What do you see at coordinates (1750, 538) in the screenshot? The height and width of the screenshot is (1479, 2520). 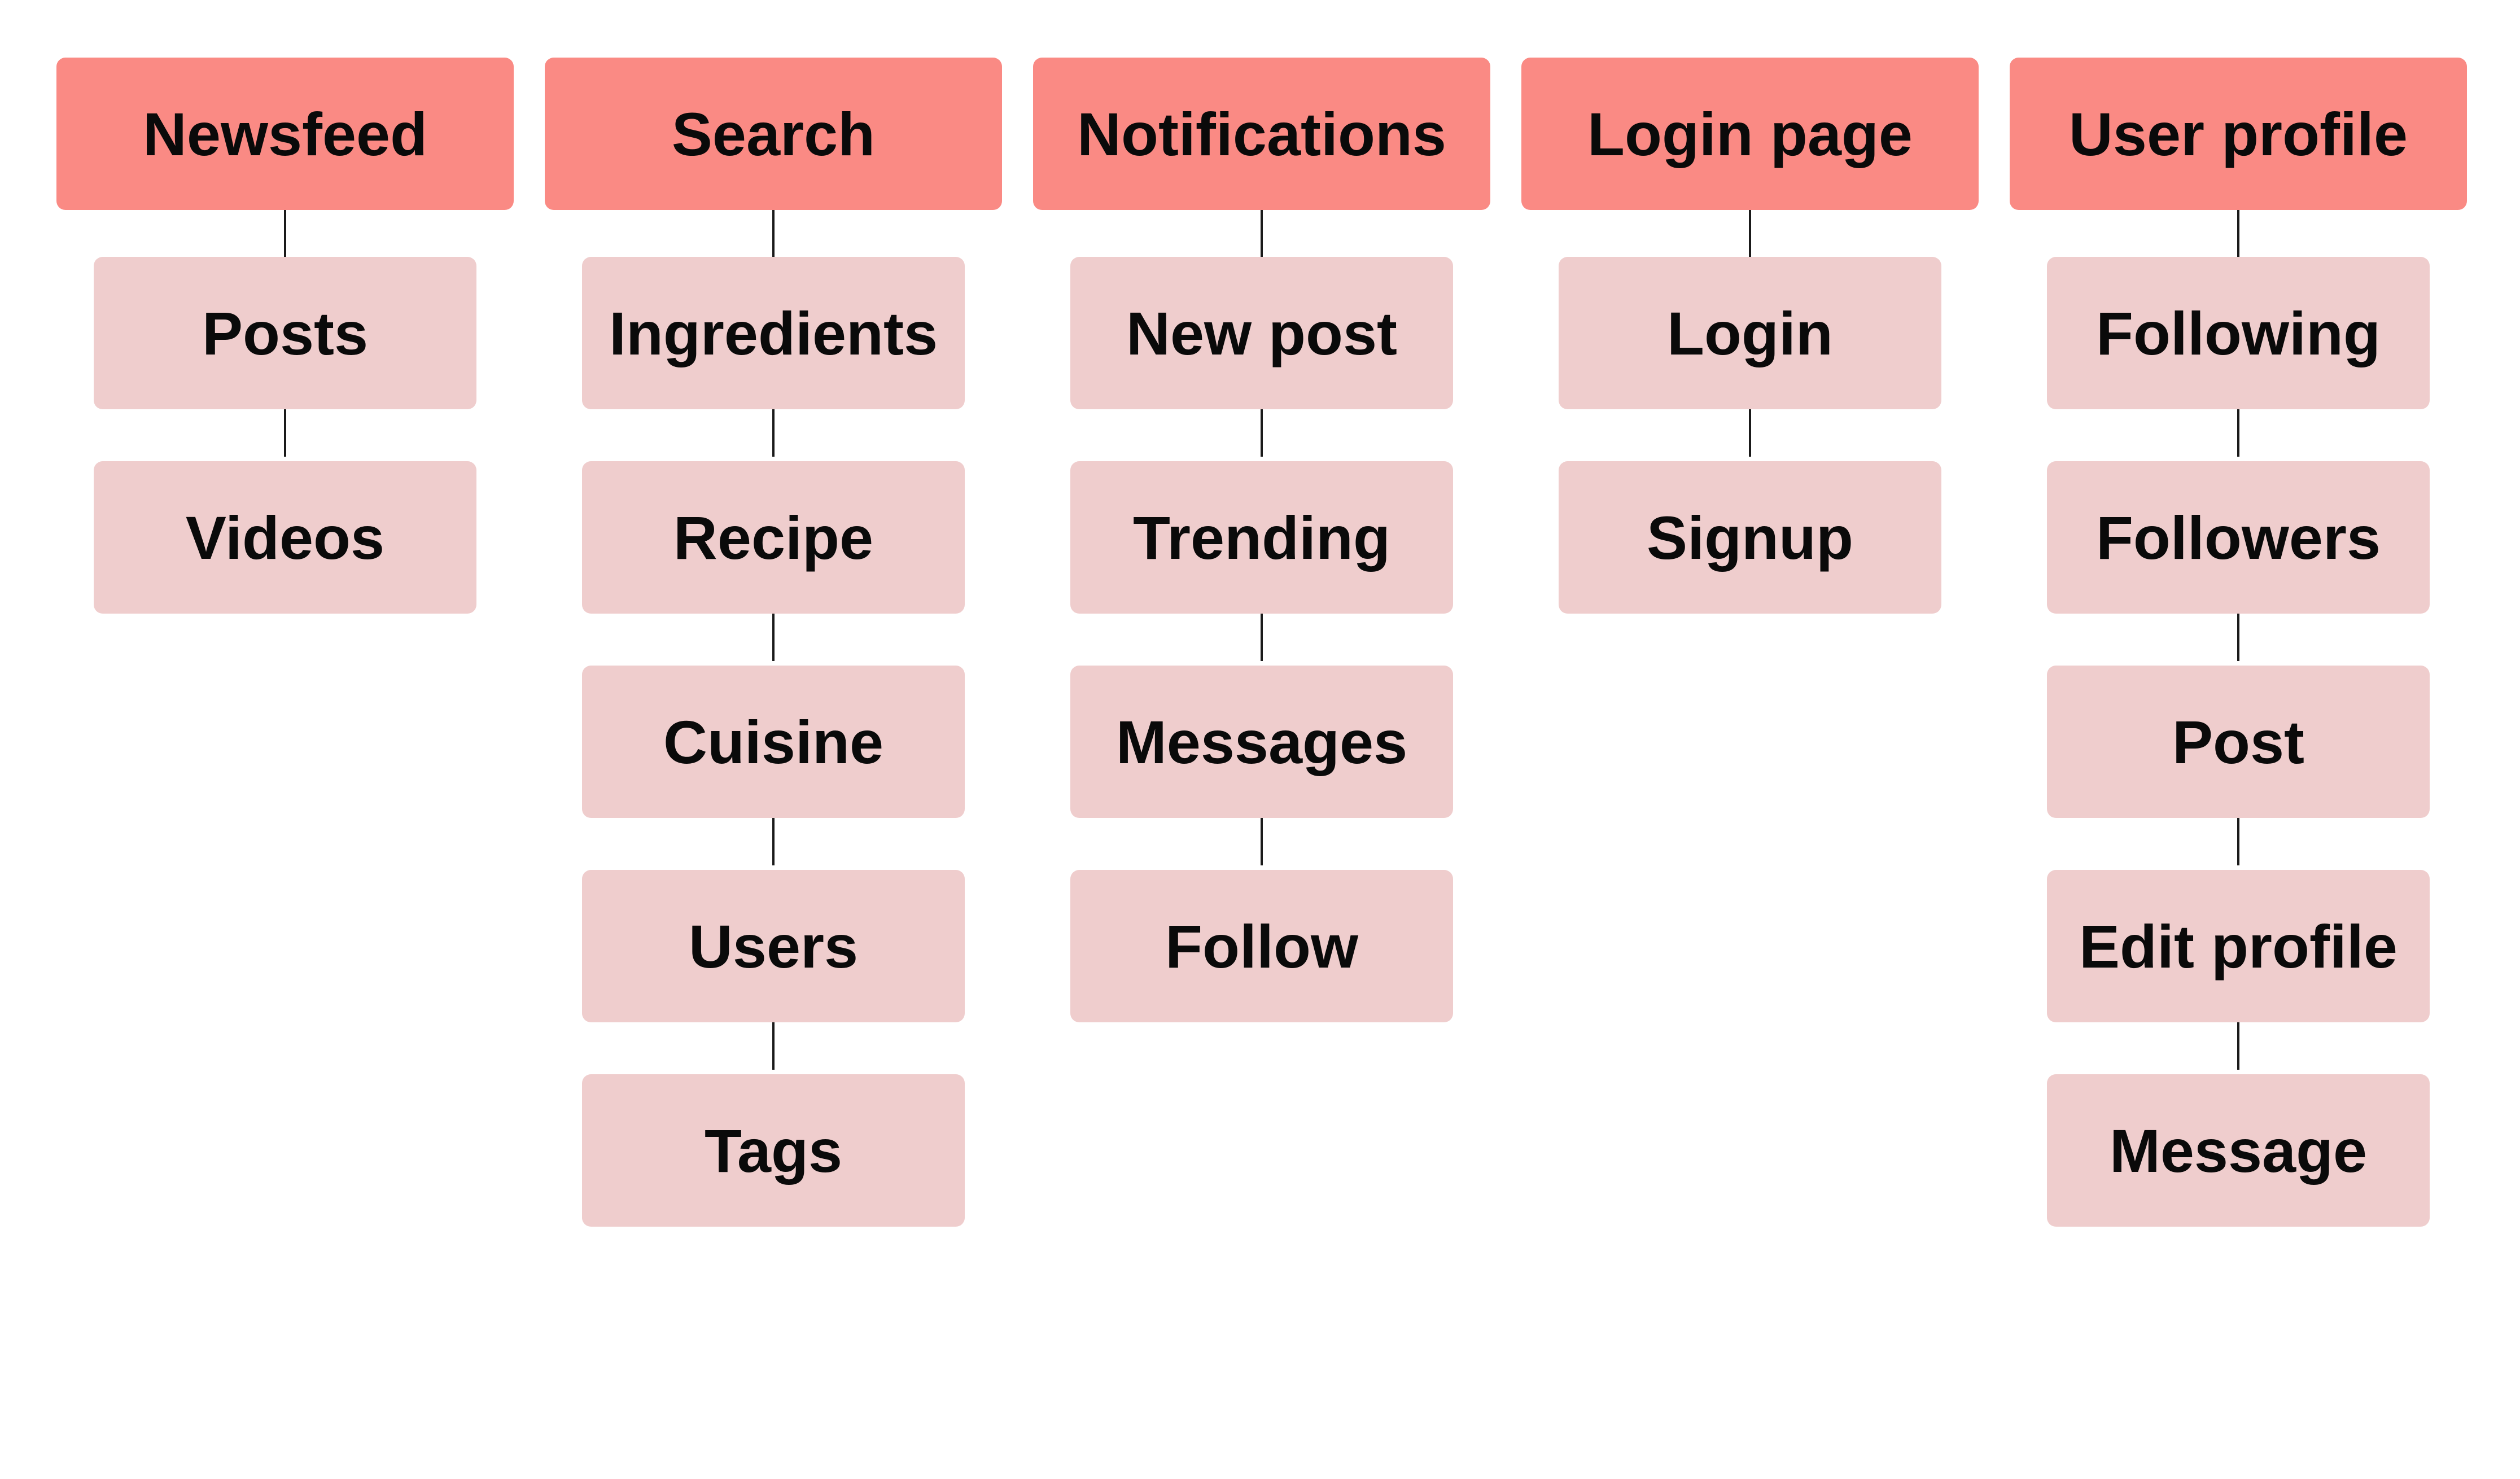 I see `child-node-signup: Signup` at bounding box center [1750, 538].